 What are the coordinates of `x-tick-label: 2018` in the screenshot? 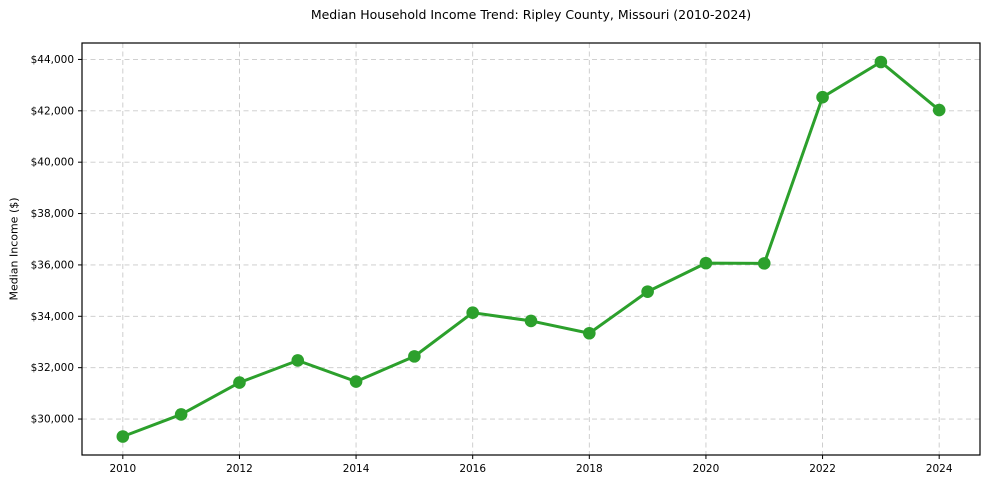 It's located at (589, 469).